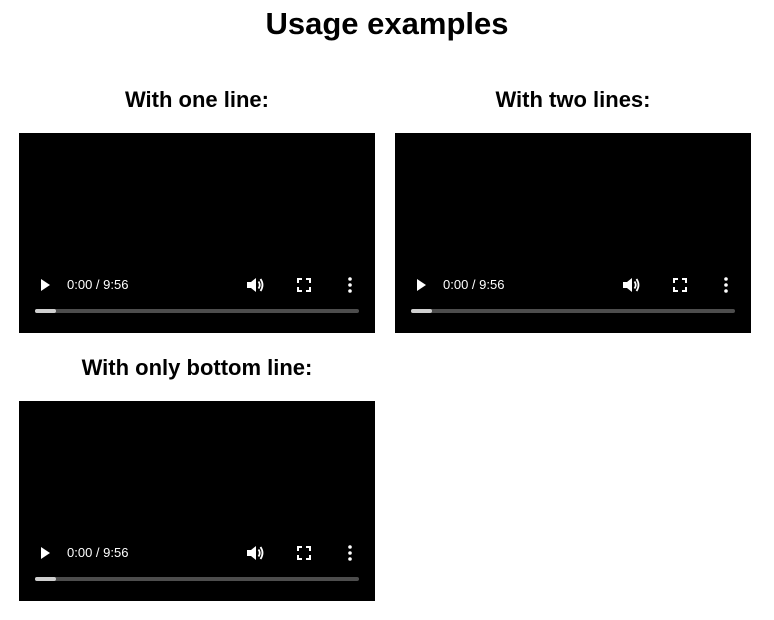 The height and width of the screenshot is (620, 774). What do you see at coordinates (197, 367) in the screenshot?
I see `example-heading: With only bottom line:` at bounding box center [197, 367].